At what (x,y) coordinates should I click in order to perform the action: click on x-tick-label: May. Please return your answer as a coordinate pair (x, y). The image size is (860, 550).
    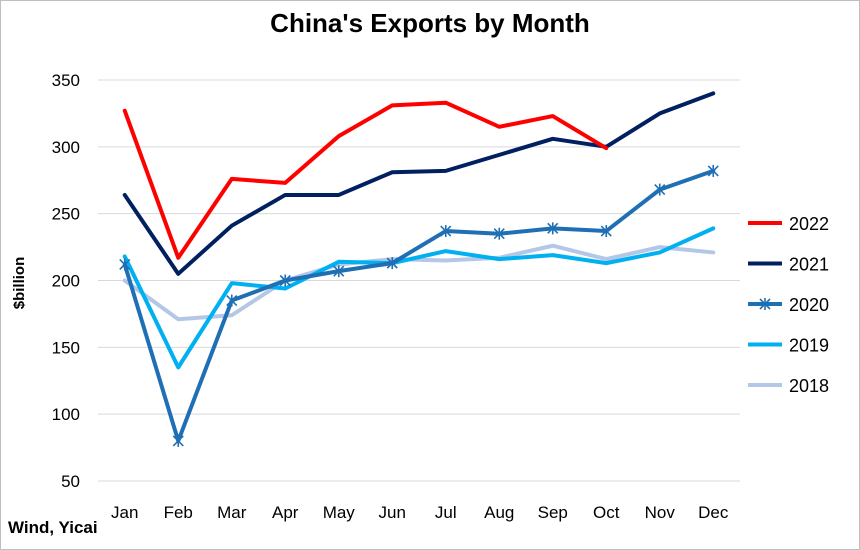
    Looking at the image, I should click on (339, 512).